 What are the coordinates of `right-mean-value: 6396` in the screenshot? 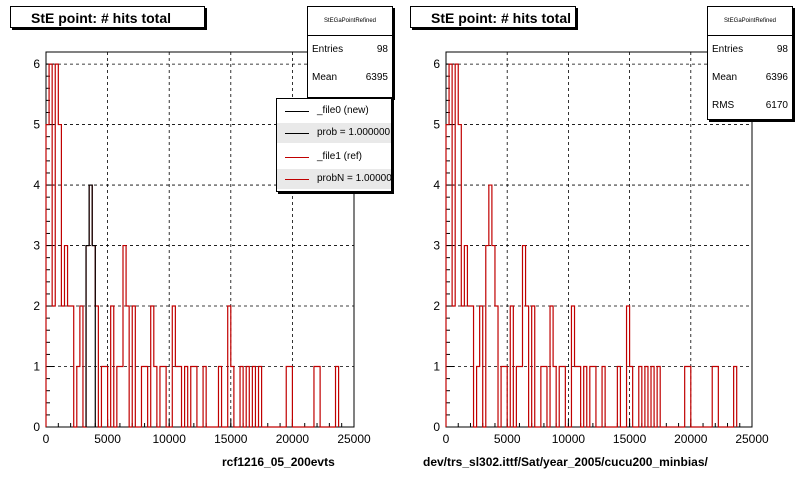 It's located at (776, 77).